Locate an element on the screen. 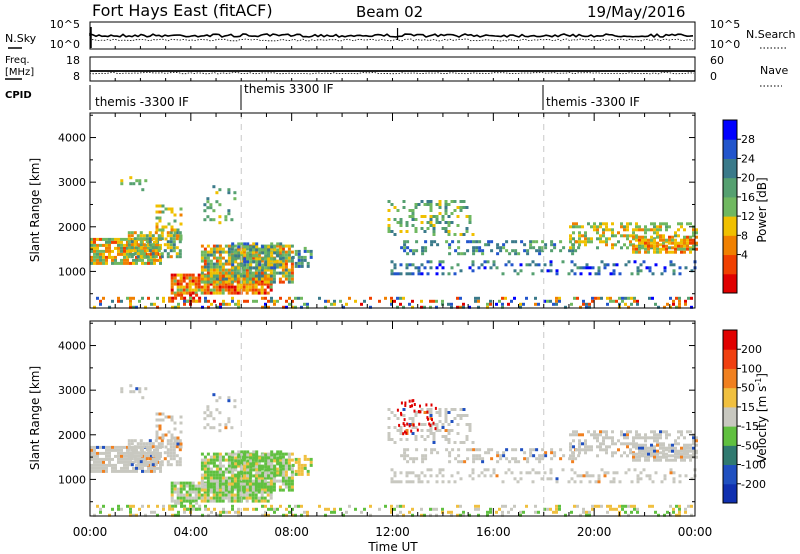 The width and height of the screenshot is (800, 554). x-tick-label: 16:00 is located at coordinates (493, 532).